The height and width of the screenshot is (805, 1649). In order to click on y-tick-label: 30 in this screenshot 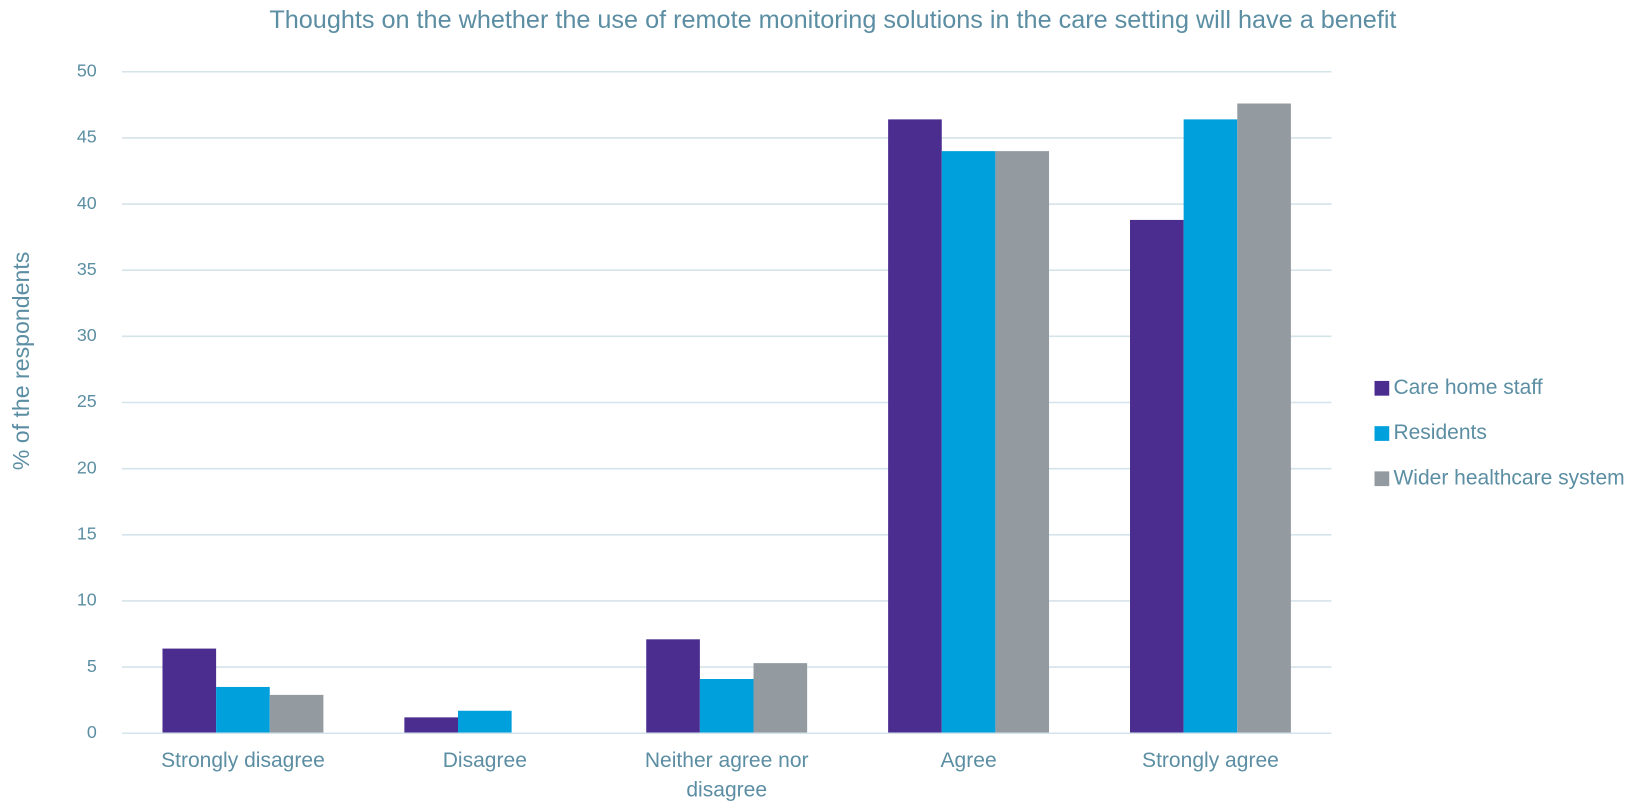, I will do `click(87, 335)`.